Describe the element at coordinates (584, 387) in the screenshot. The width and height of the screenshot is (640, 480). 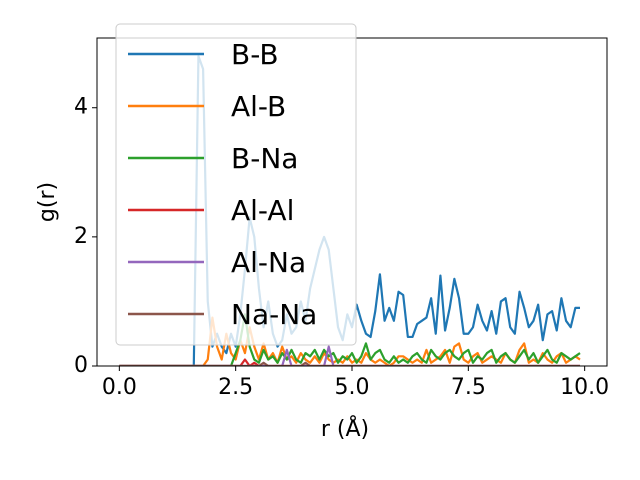
I see `x-tick-label: 10.0` at that location.